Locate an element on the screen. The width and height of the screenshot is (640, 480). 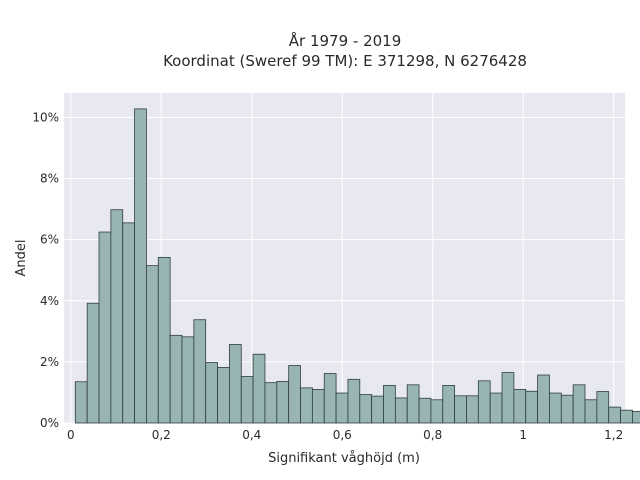
x-axis-label: Signifikant våghöjd (m) is located at coordinates (344, 458).